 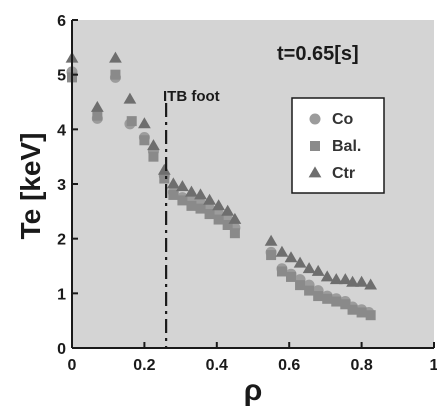 I want to click on legend-box, so click(x=338, y=145).